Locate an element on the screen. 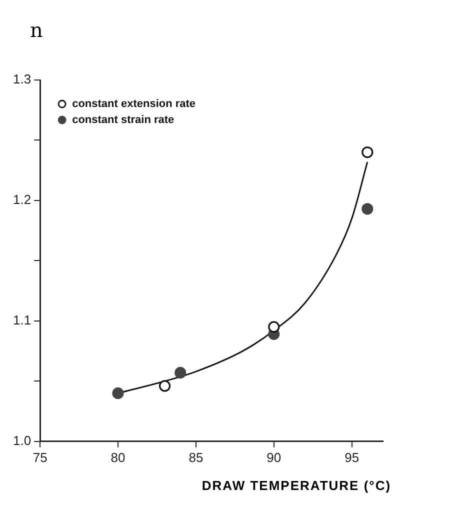  y-axis-title: n is located at coordinates (36, 30).